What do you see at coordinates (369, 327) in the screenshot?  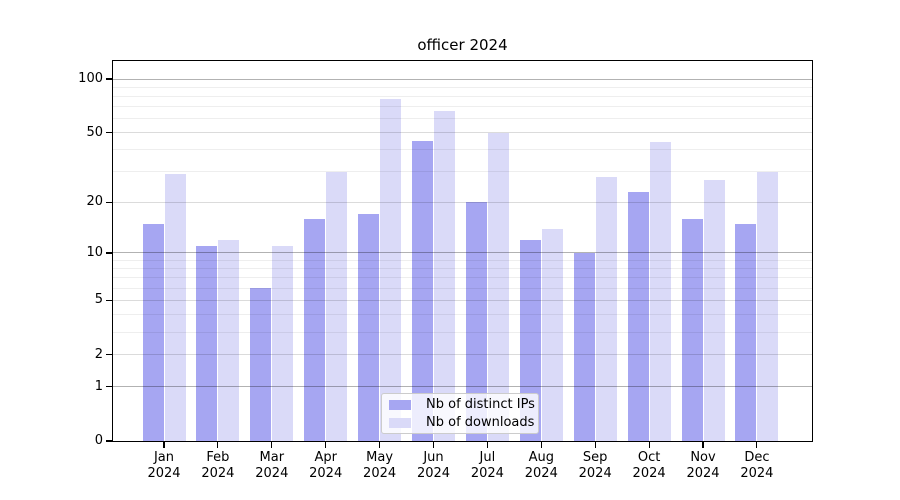 I see `bar-ips-may` at bounding box center [369, 327].